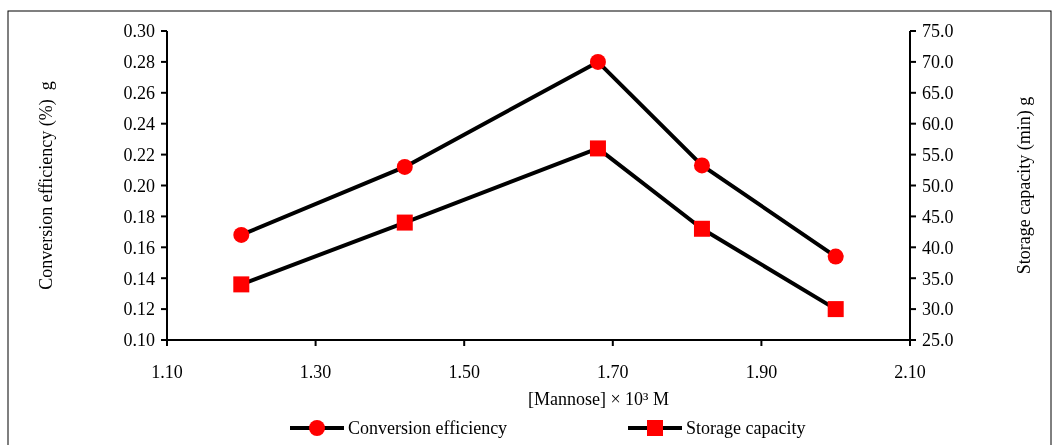 Image resolution: width=1053 pixels, height=445 pixels. What do you see at coordinates (938, 216) in the screenshot?
I see `y2-tick-label: 45.0` at bounding box center [938, 216].